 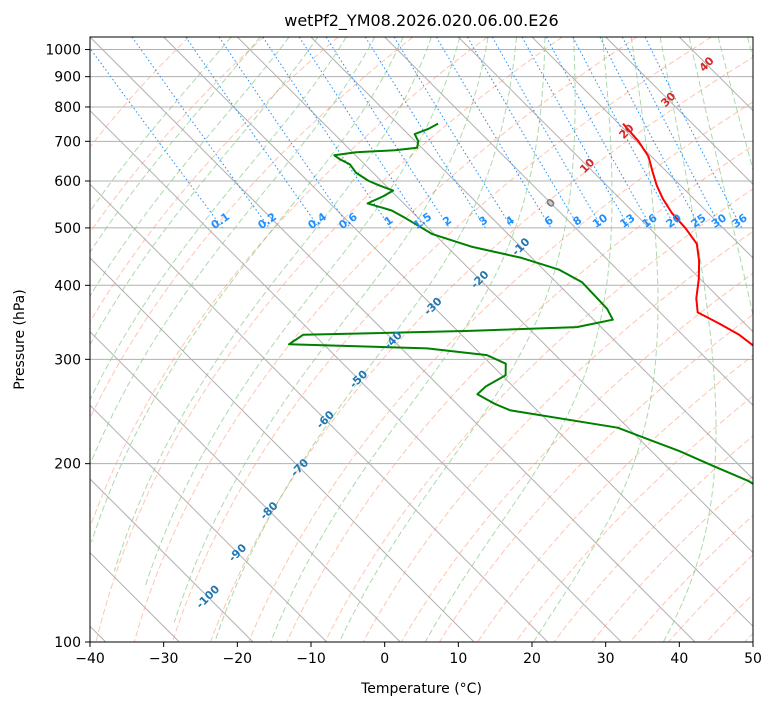 What do you see at coordinates (458, 659) in the screenshot?
I see `x-tick-label: 10` at bounding box center [458, 659].